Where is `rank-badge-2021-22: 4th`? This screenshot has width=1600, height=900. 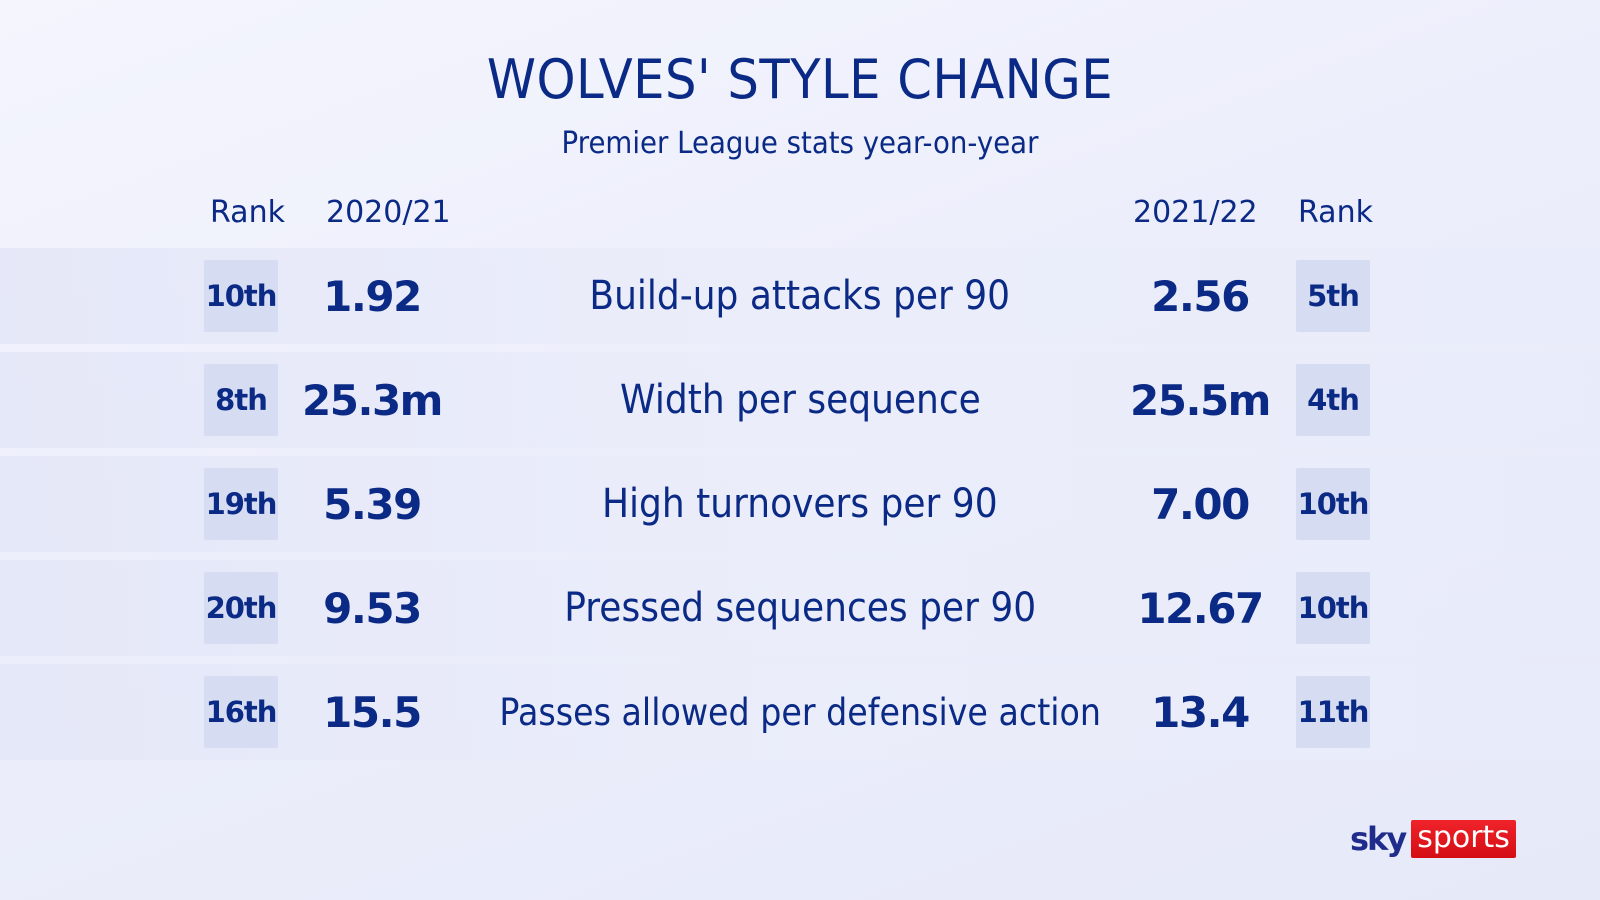
rank-badge-2021-22: 4th is located at coordinates (1333, 400).